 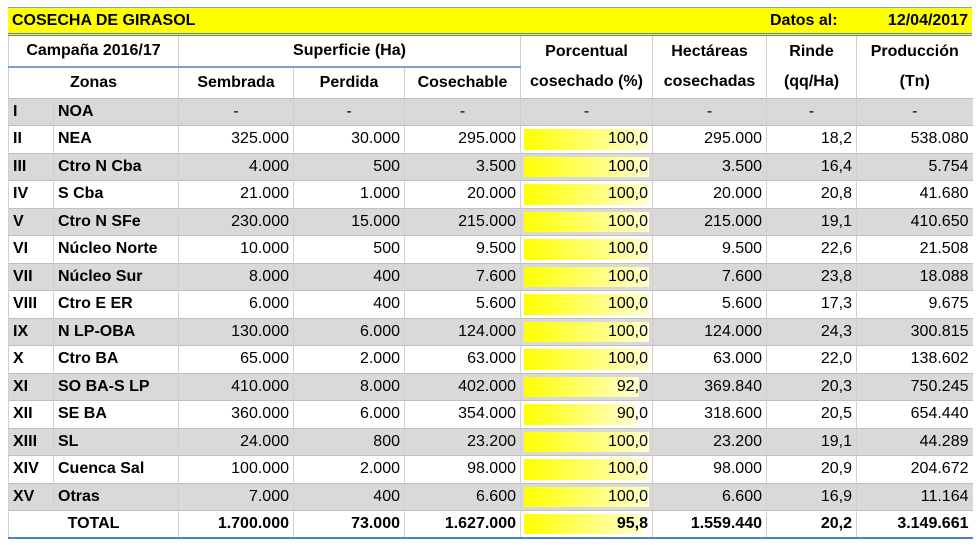 What do you see at coordinates (914, 222) in the screenshot?
I see `produccion-cell: 410.650` at bounding box center [914, 222].